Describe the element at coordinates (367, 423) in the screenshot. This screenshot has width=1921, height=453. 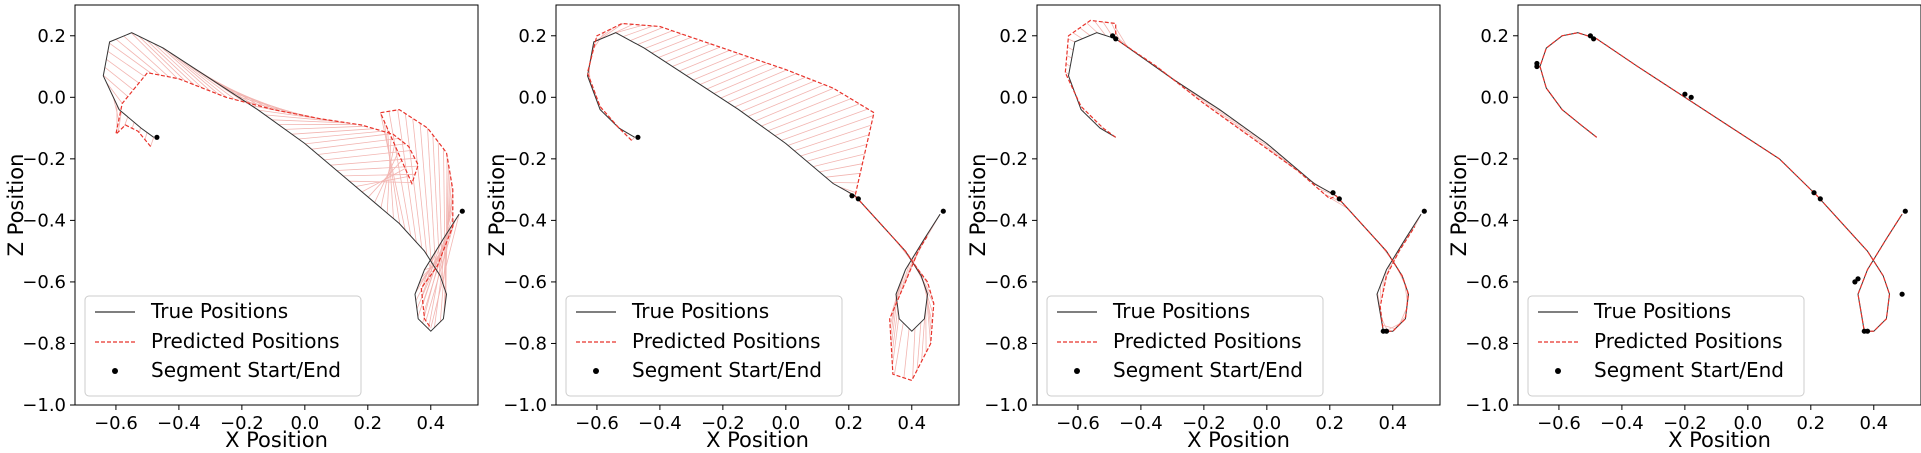
I see `x-tick-label: 0.2` at that location.